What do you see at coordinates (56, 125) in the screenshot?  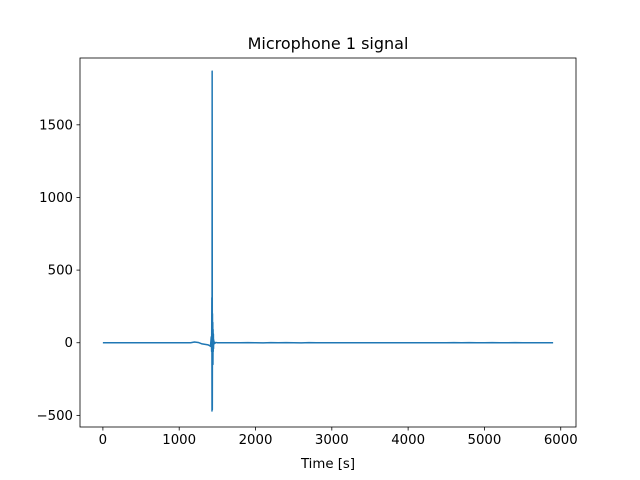 I see `y-tick-label: 1500` at bounding box center [56, 125].